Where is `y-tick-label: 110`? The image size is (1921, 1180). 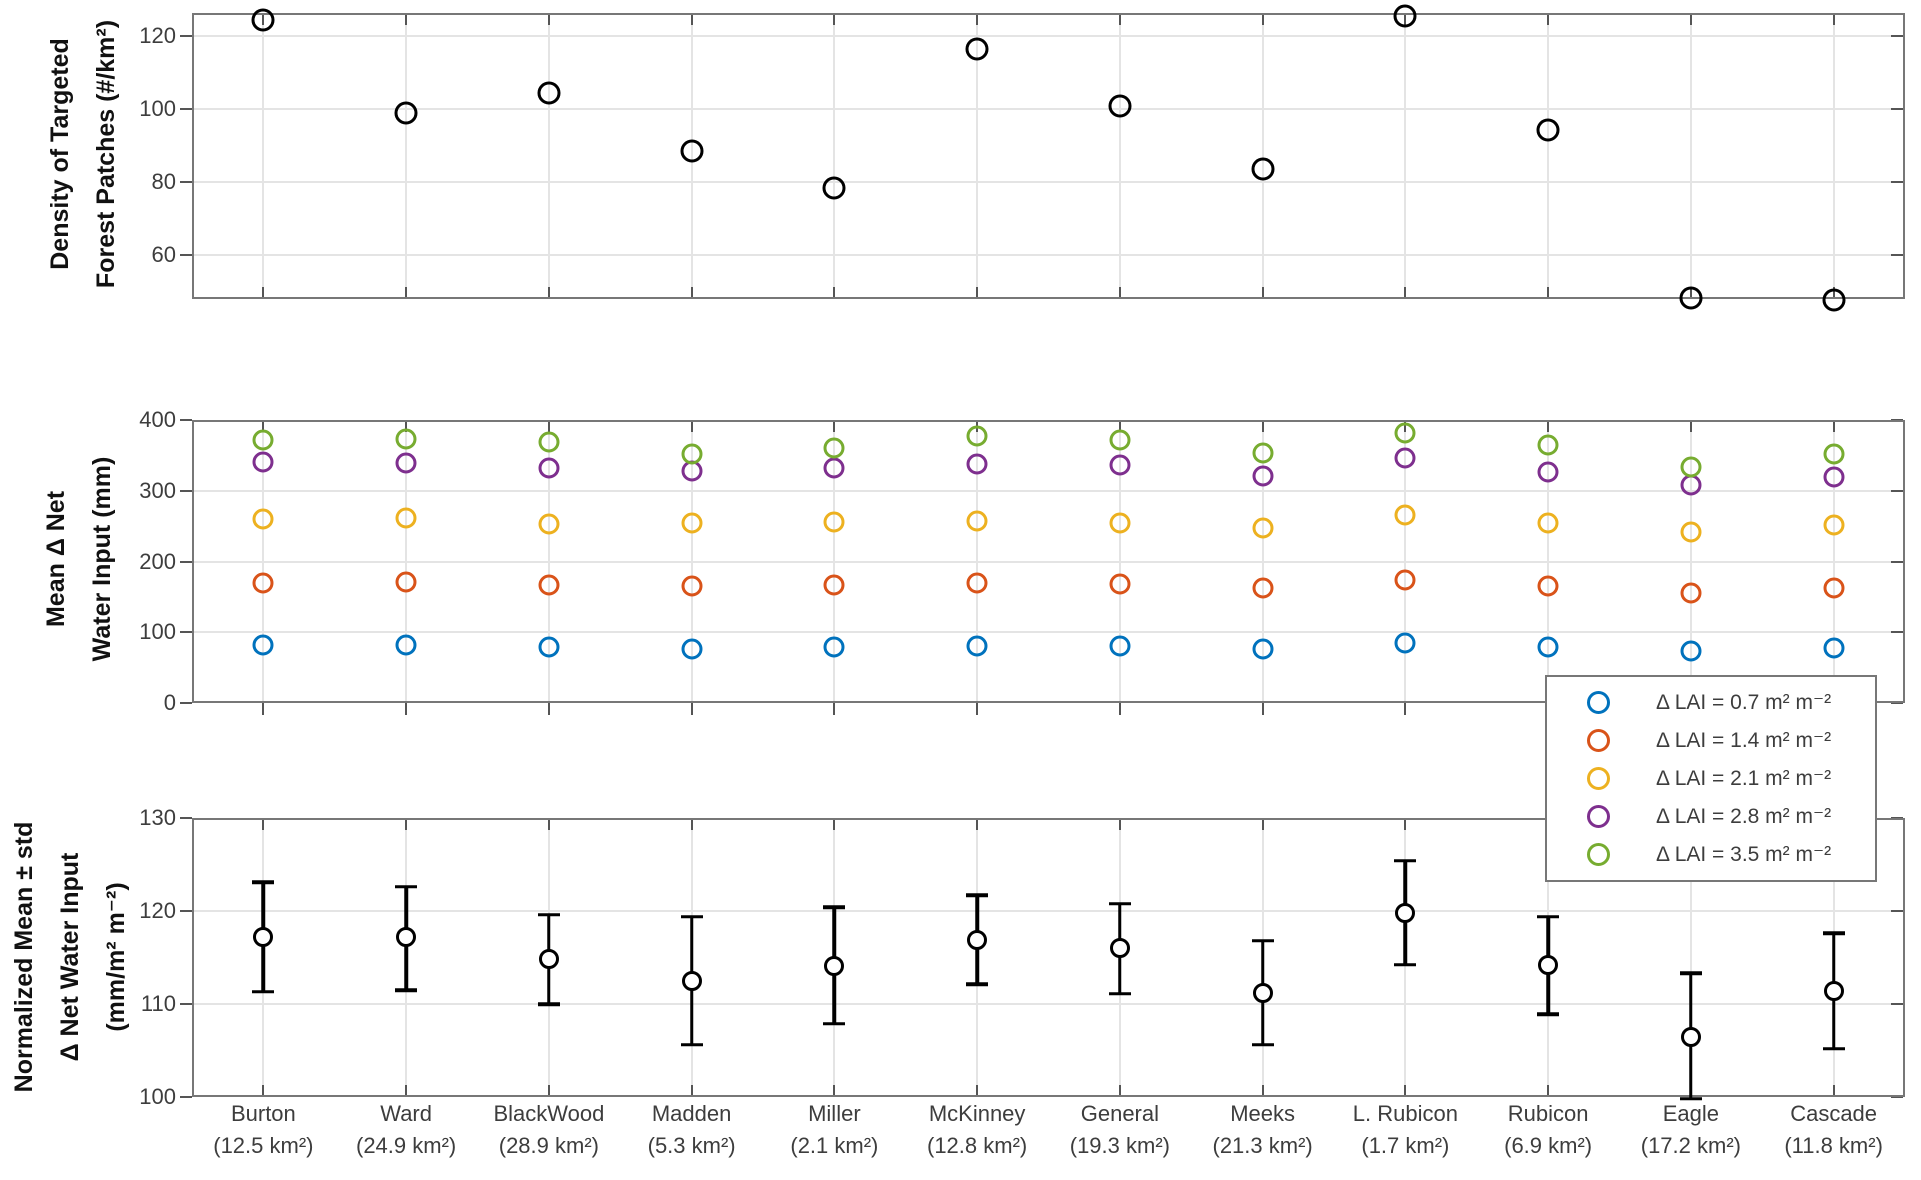 y-tick-label: 110 is located at coordinates (158, 1003).